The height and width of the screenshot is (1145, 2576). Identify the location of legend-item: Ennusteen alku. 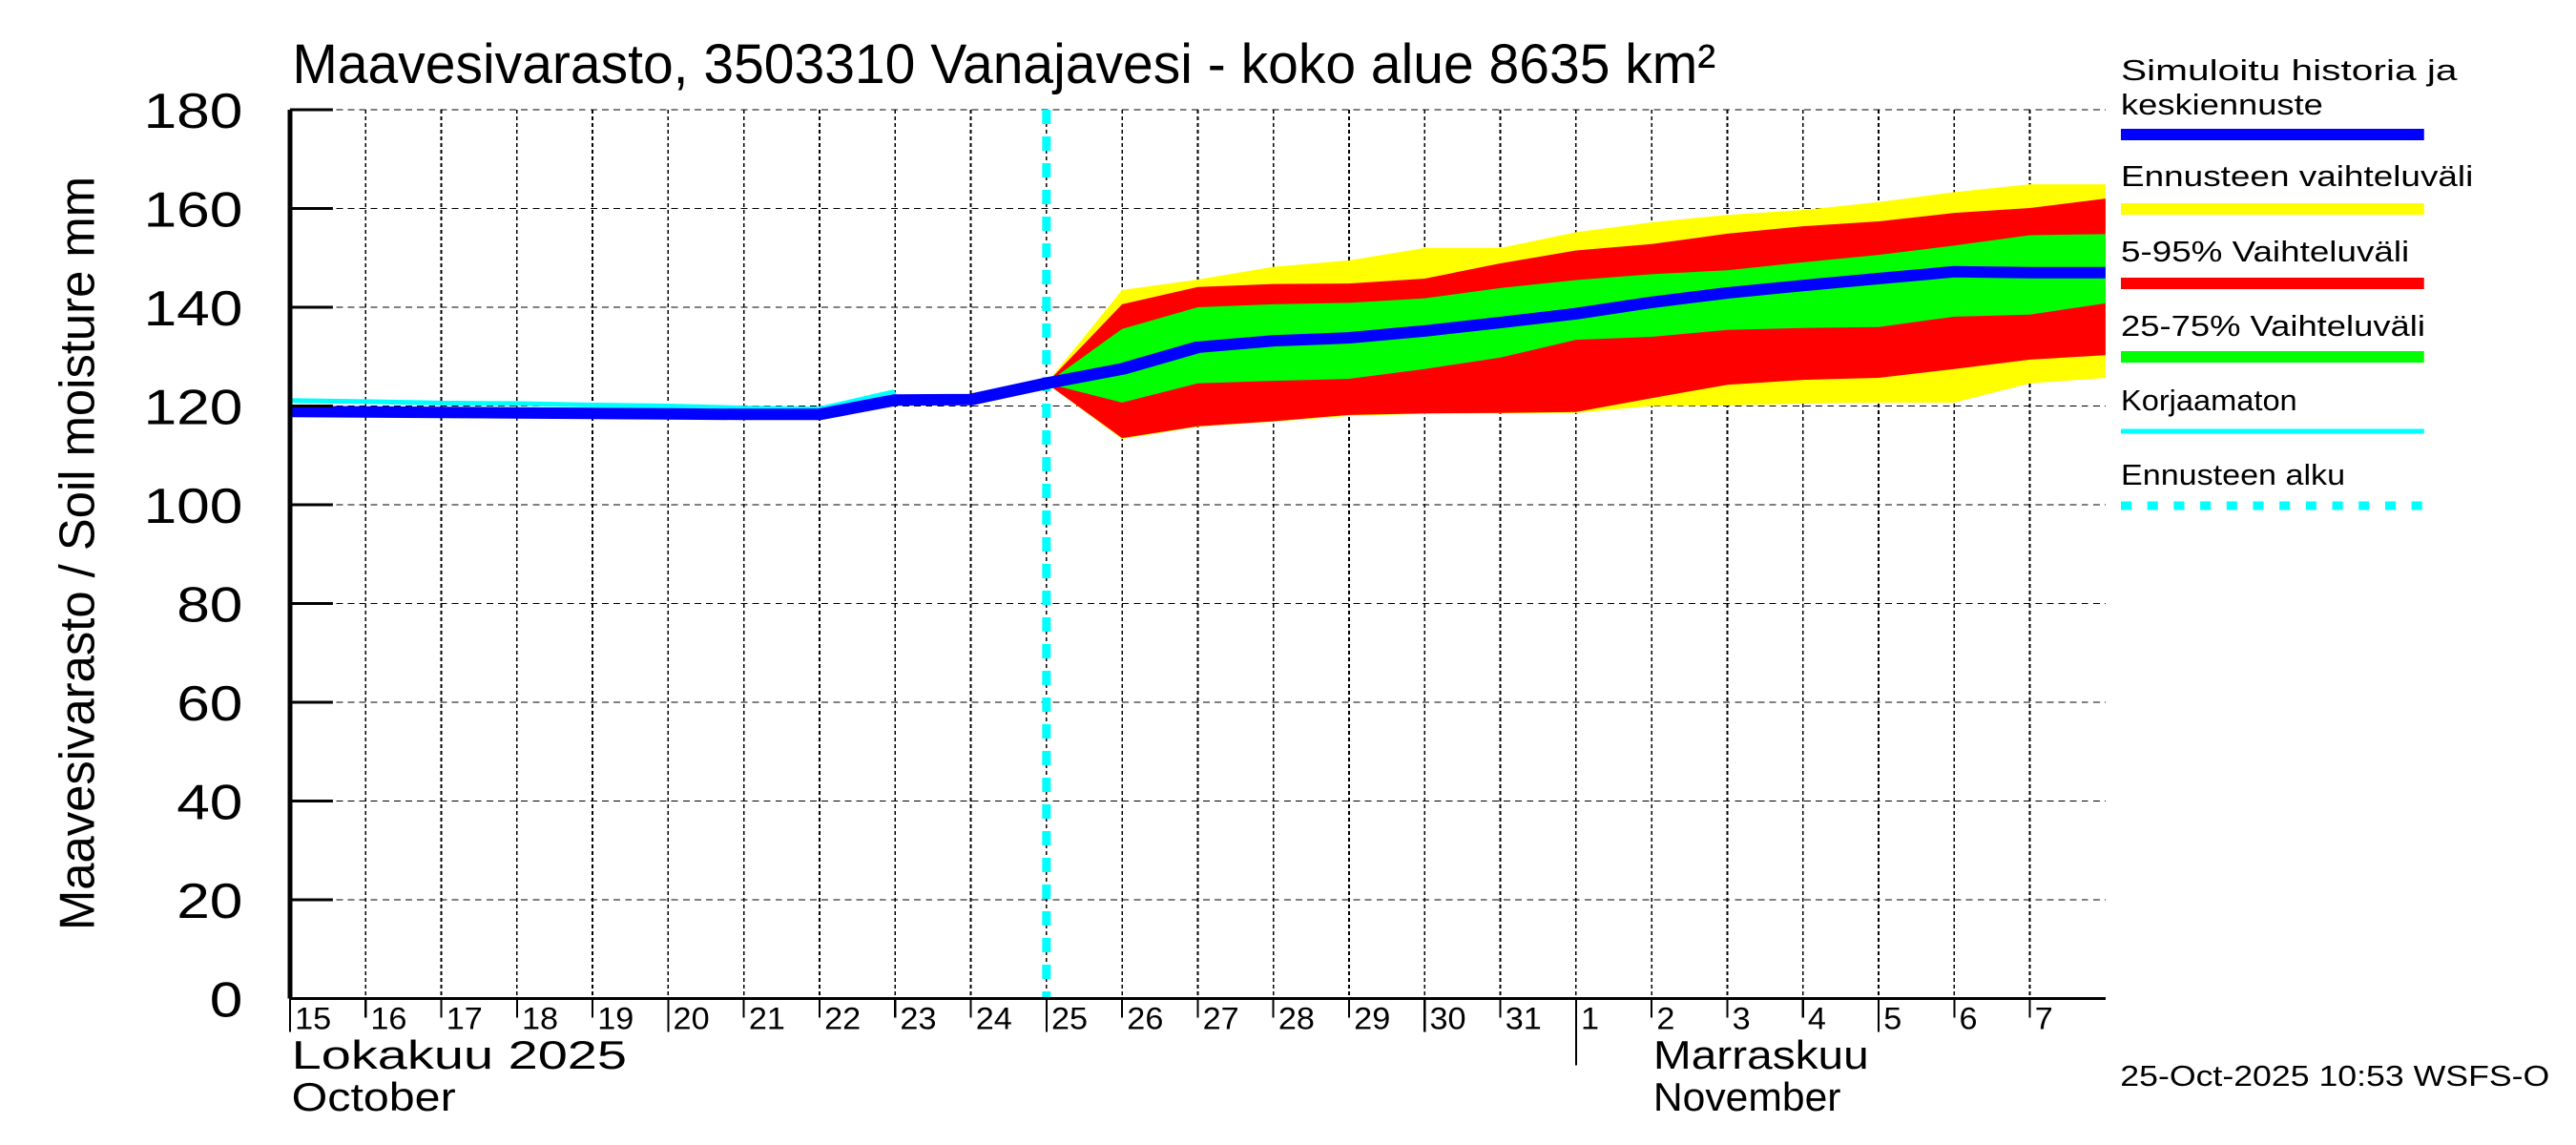
(2272, 484).